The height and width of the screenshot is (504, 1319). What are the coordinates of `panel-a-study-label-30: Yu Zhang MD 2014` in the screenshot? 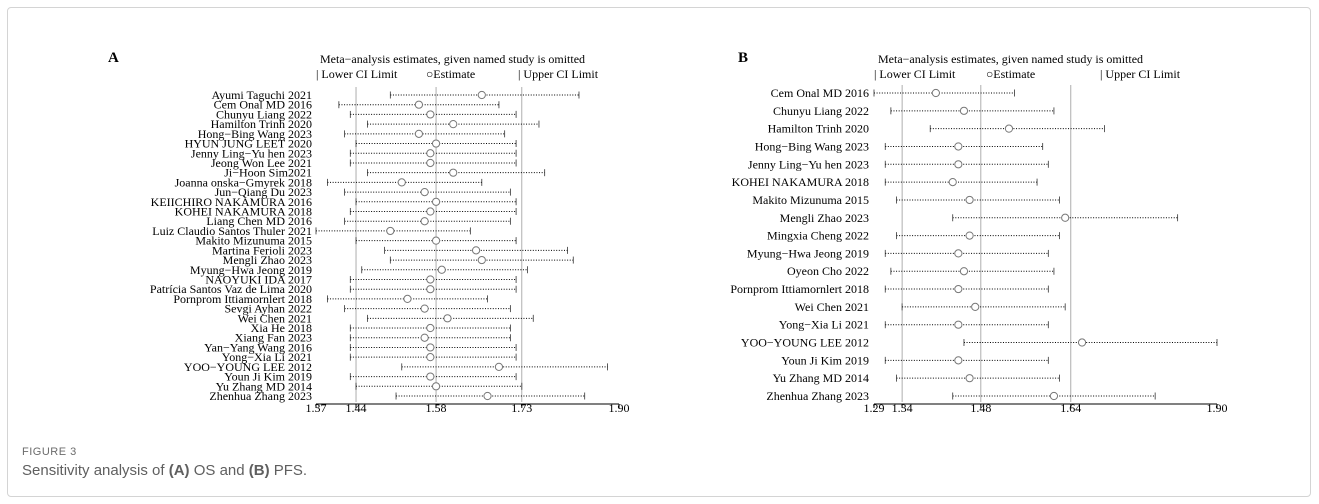 It's located at (264, 386).